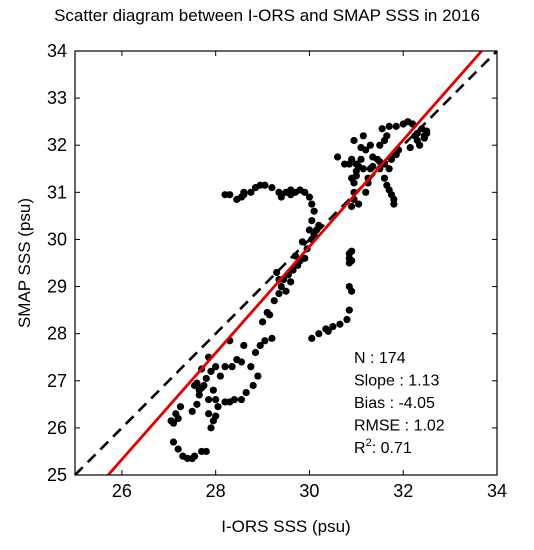 The width and height of the screenshot is (534, 550). What do you see at coordinates (216, 491) in the screenshot?
I see `x-tick-label: 28` at bounding box center [216, 491].